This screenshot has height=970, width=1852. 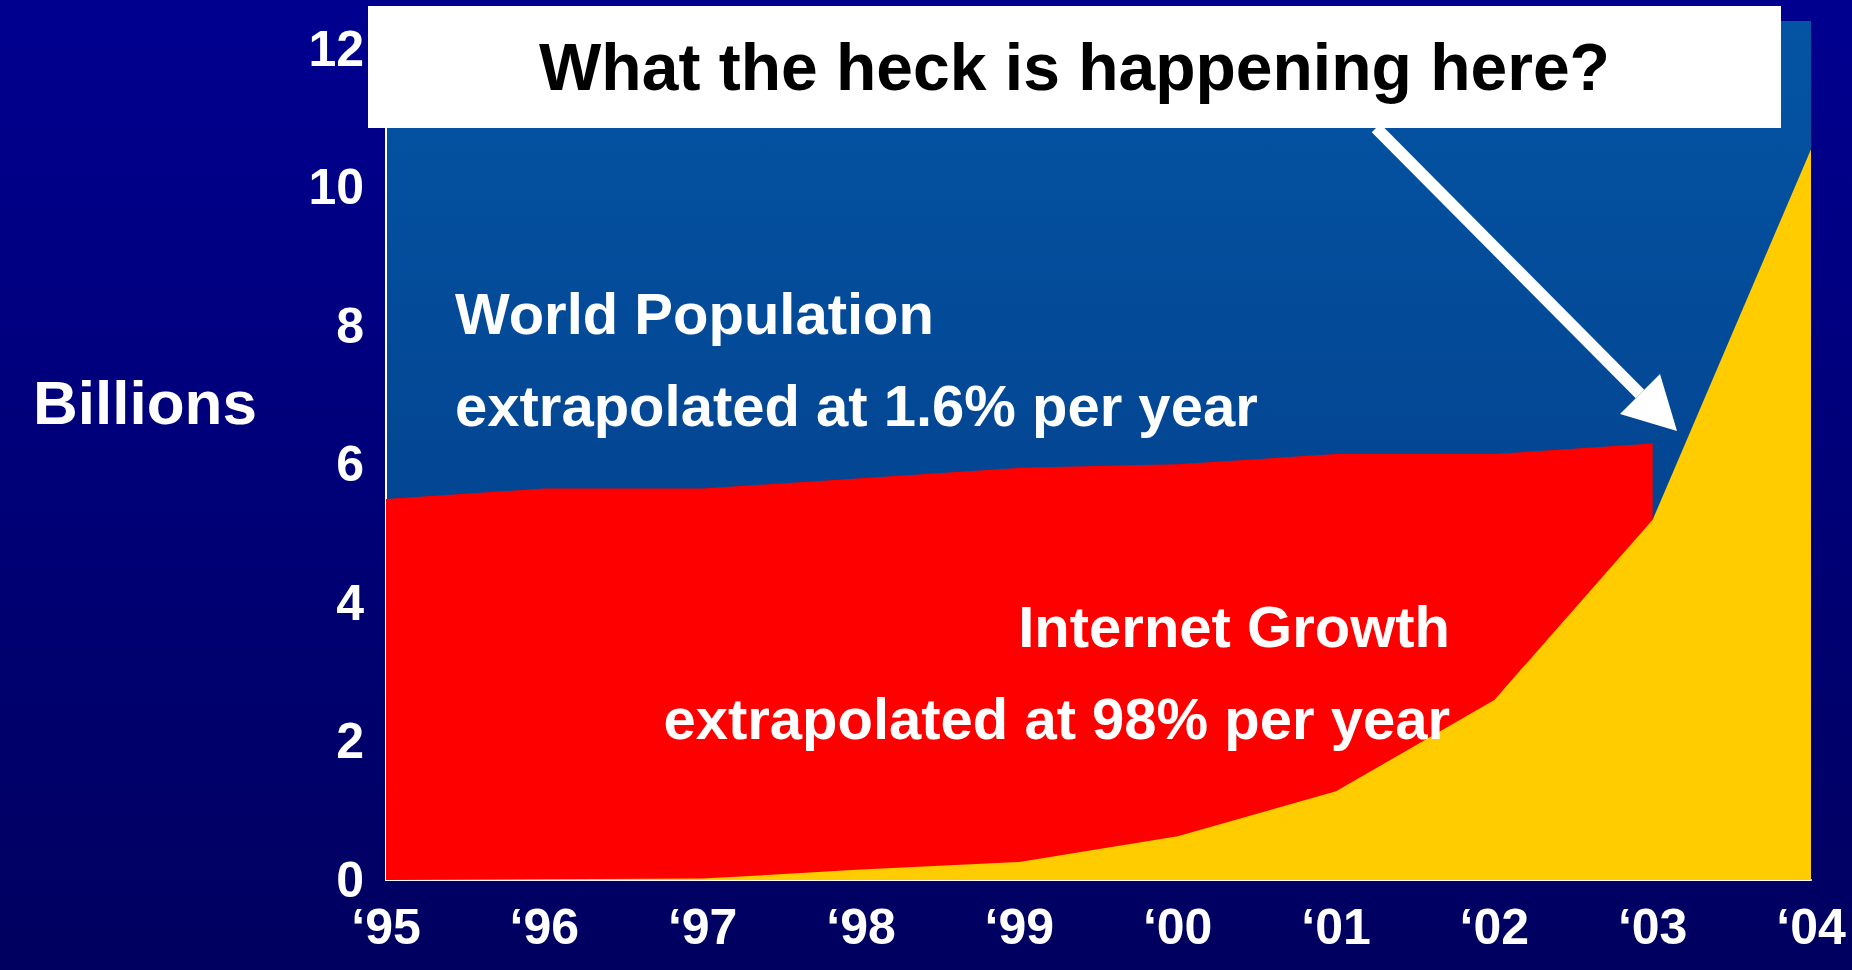 What do you see at coordinates (350, 741) in the screenshot?
I see `y-tick-label: 2` at bounding box center [350, 741].